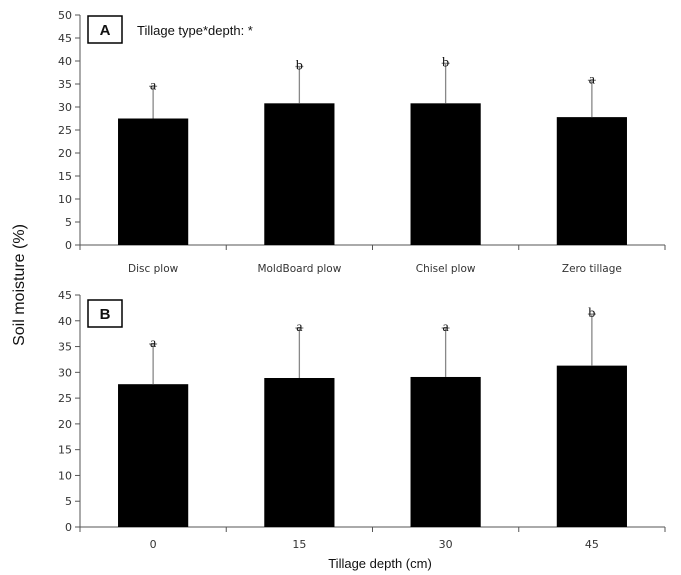 The image size is (681, 575). I want to click on panel-b-box, so click(105, 313).